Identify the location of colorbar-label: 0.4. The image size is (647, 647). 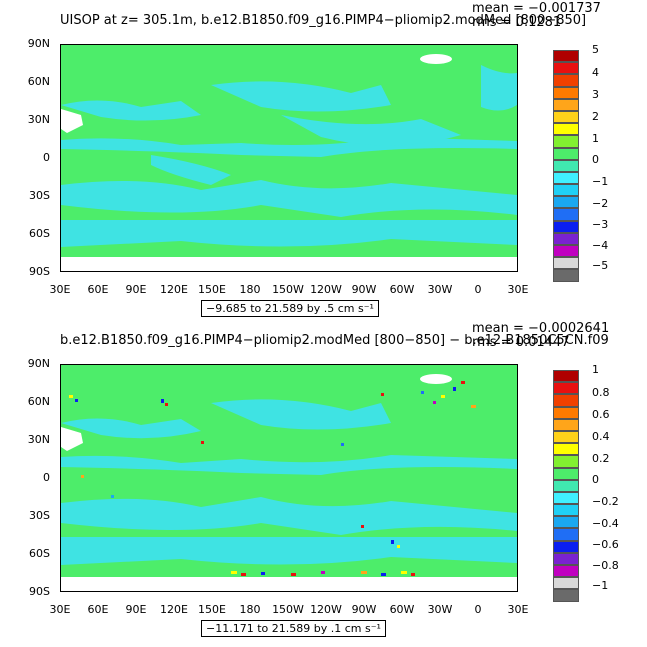
(601, 436).